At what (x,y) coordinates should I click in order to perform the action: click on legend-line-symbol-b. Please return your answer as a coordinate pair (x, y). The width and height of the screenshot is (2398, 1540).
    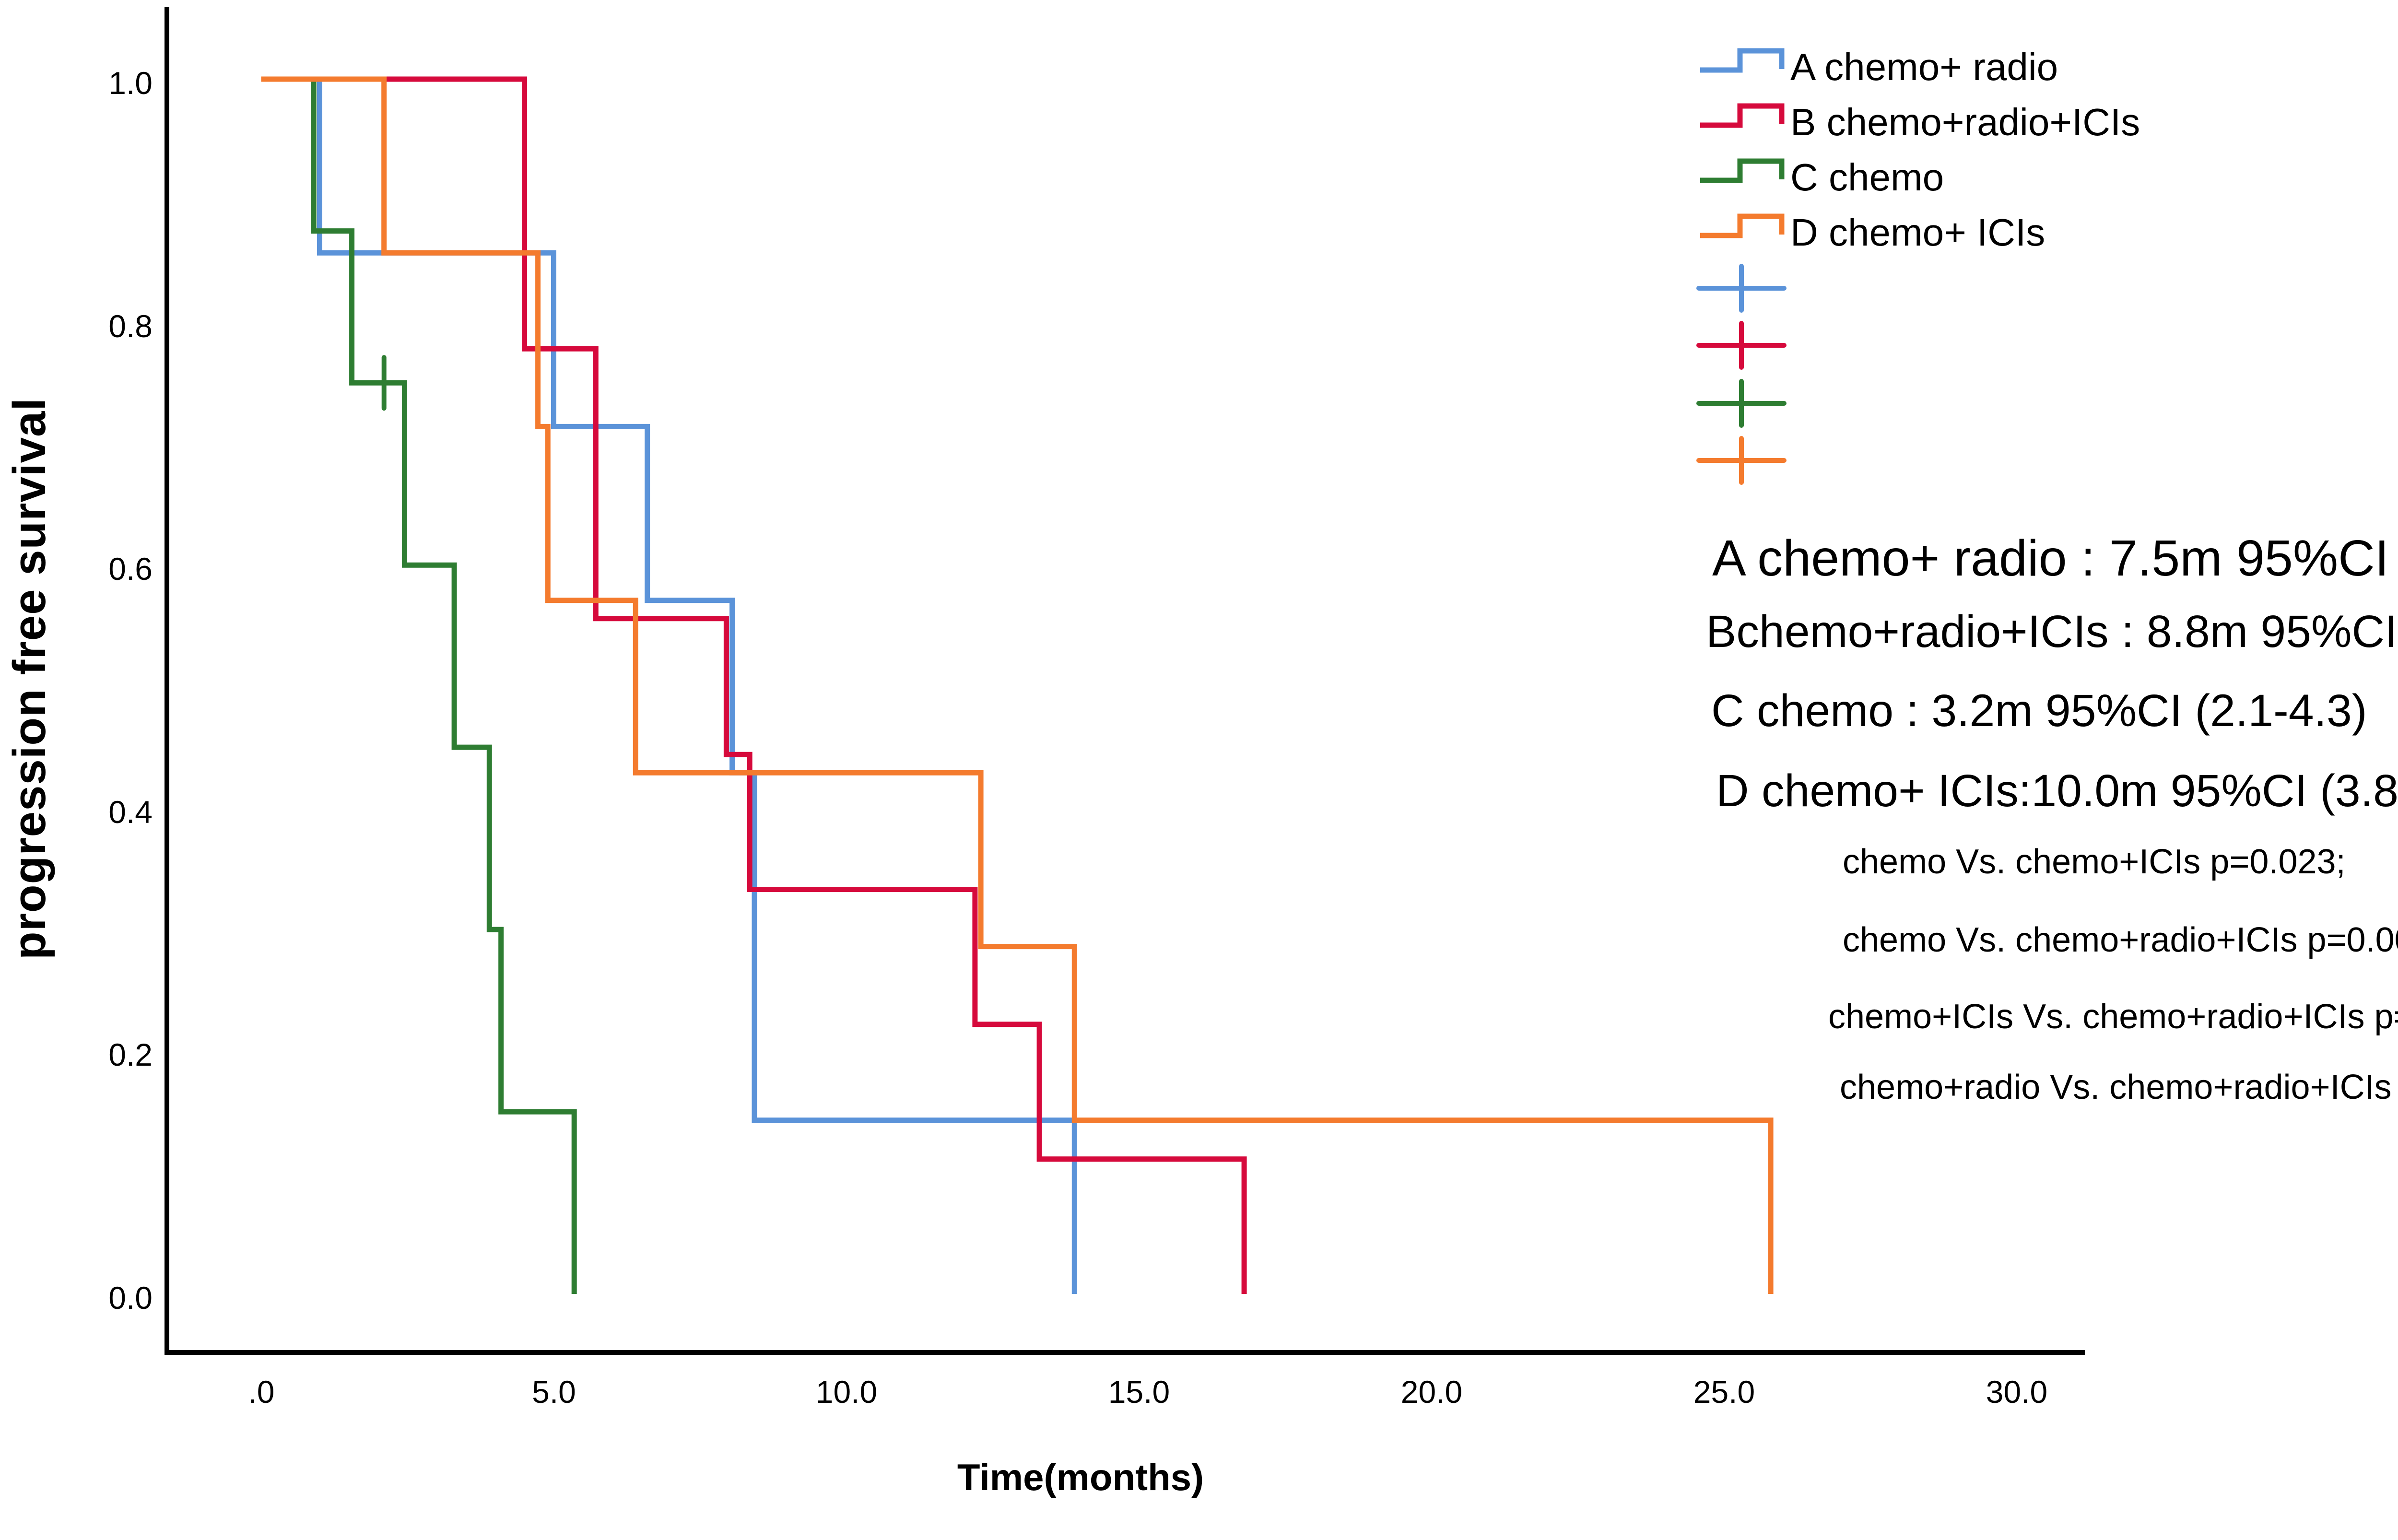
    Looking at the image, I should click on (1743, 115).